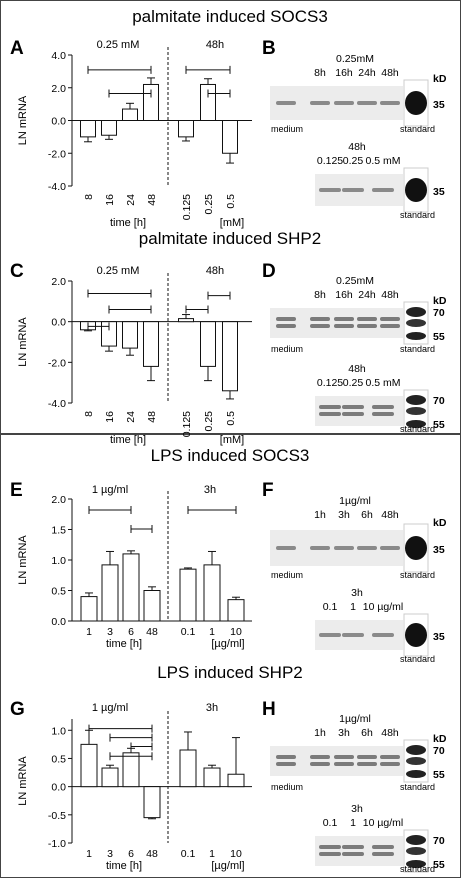 The height and width of the screenshot is (879, 461). What do you see at coordinates (58, 122) in the screenshot?
I see `y-tick-label: 0.0` at bounding box center [58, 122].